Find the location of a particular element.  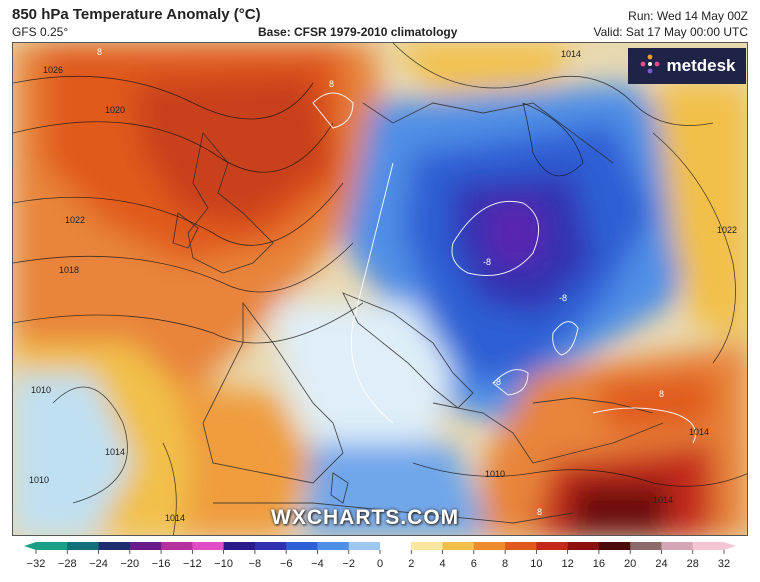

north-africa-coast is located at coordinates (393, 513).